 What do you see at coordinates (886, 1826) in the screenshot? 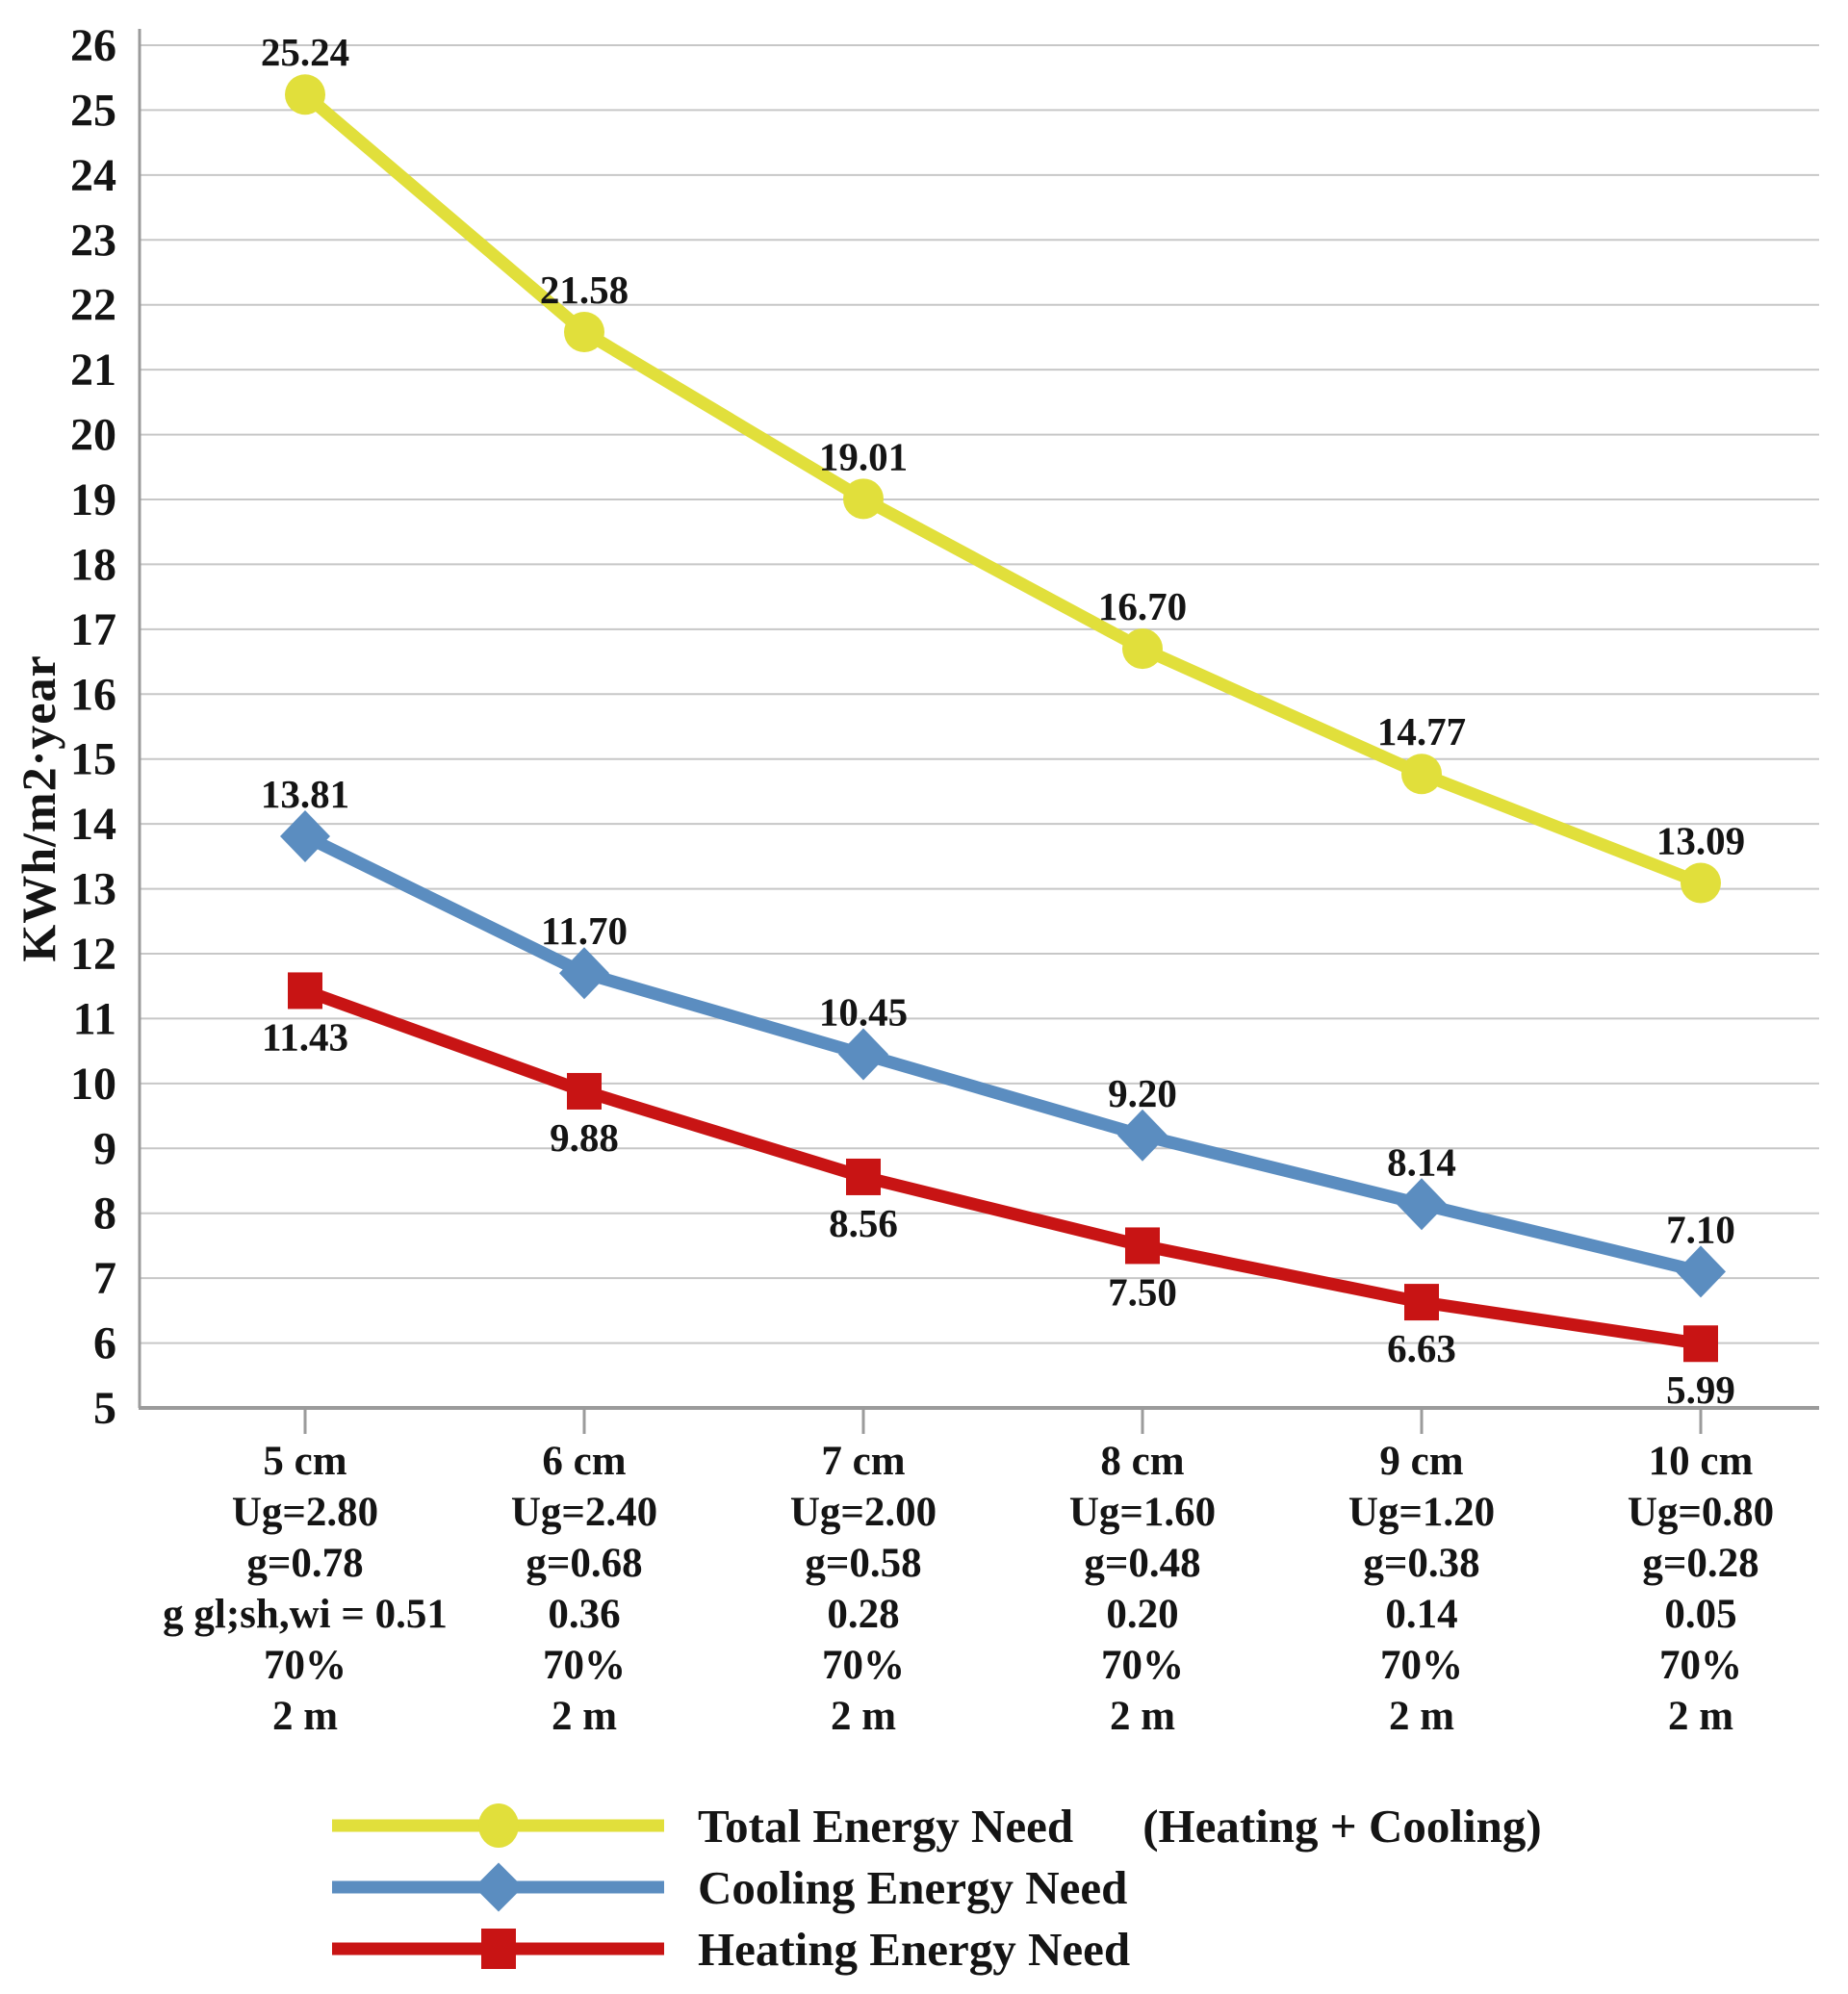
I see `legend-label-total-energy: Total Energy Need` at bounding box center [886, 1826].